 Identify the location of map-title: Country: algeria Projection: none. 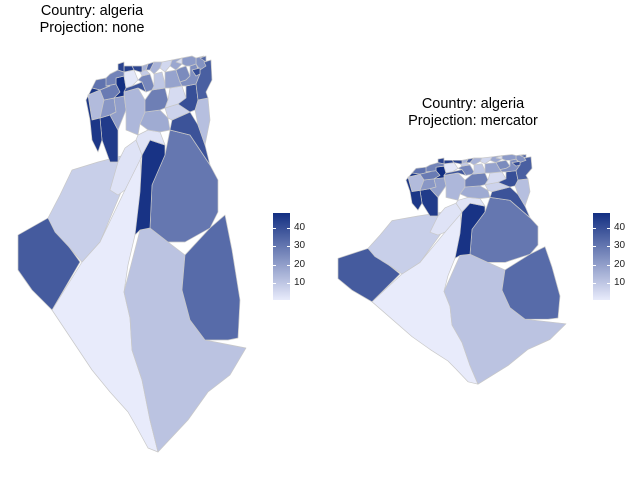
(126, 20).